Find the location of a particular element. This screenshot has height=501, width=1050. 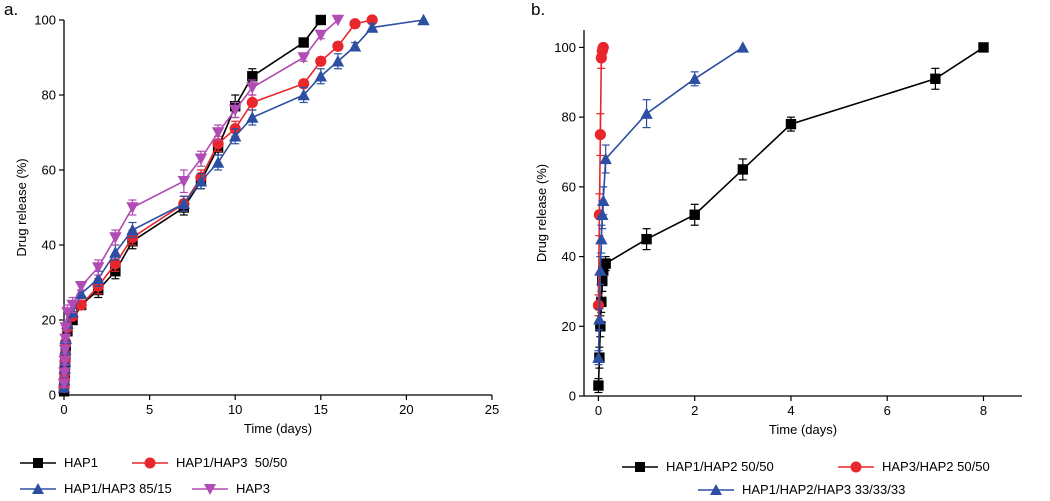

legend-swatch-hap1-hap2-hap3 is located at coordinates (716, 489).